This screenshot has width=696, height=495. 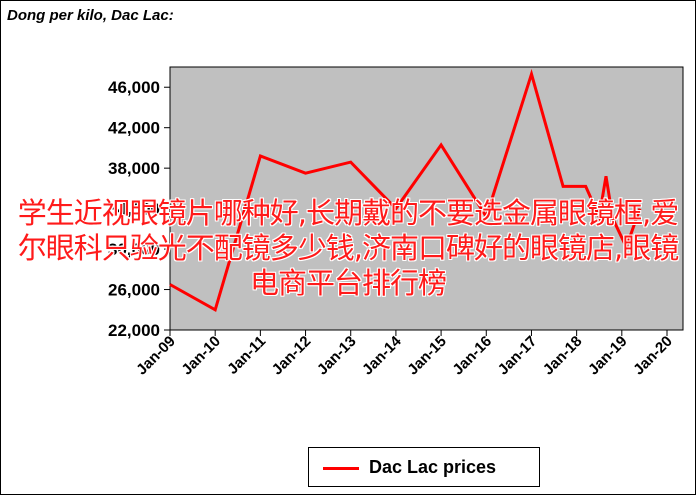 I want to click on x-tick-label: Jan-11, so click(x=246, y=355).